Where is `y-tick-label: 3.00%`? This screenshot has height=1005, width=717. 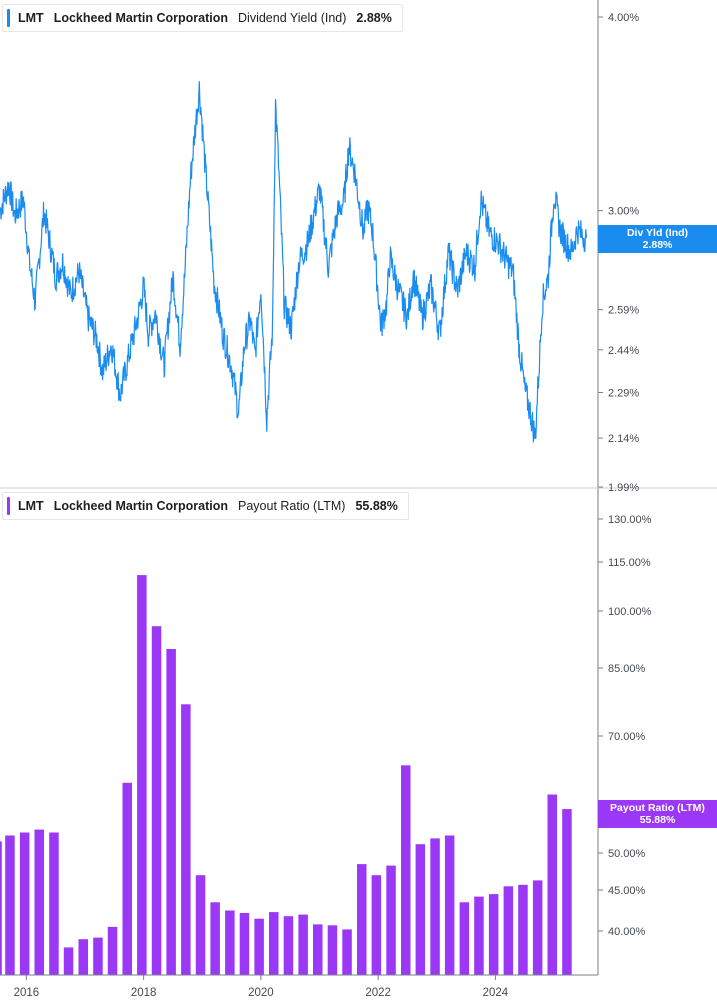
y-tick-label: 3.00% is located at coordinates (623, 212).